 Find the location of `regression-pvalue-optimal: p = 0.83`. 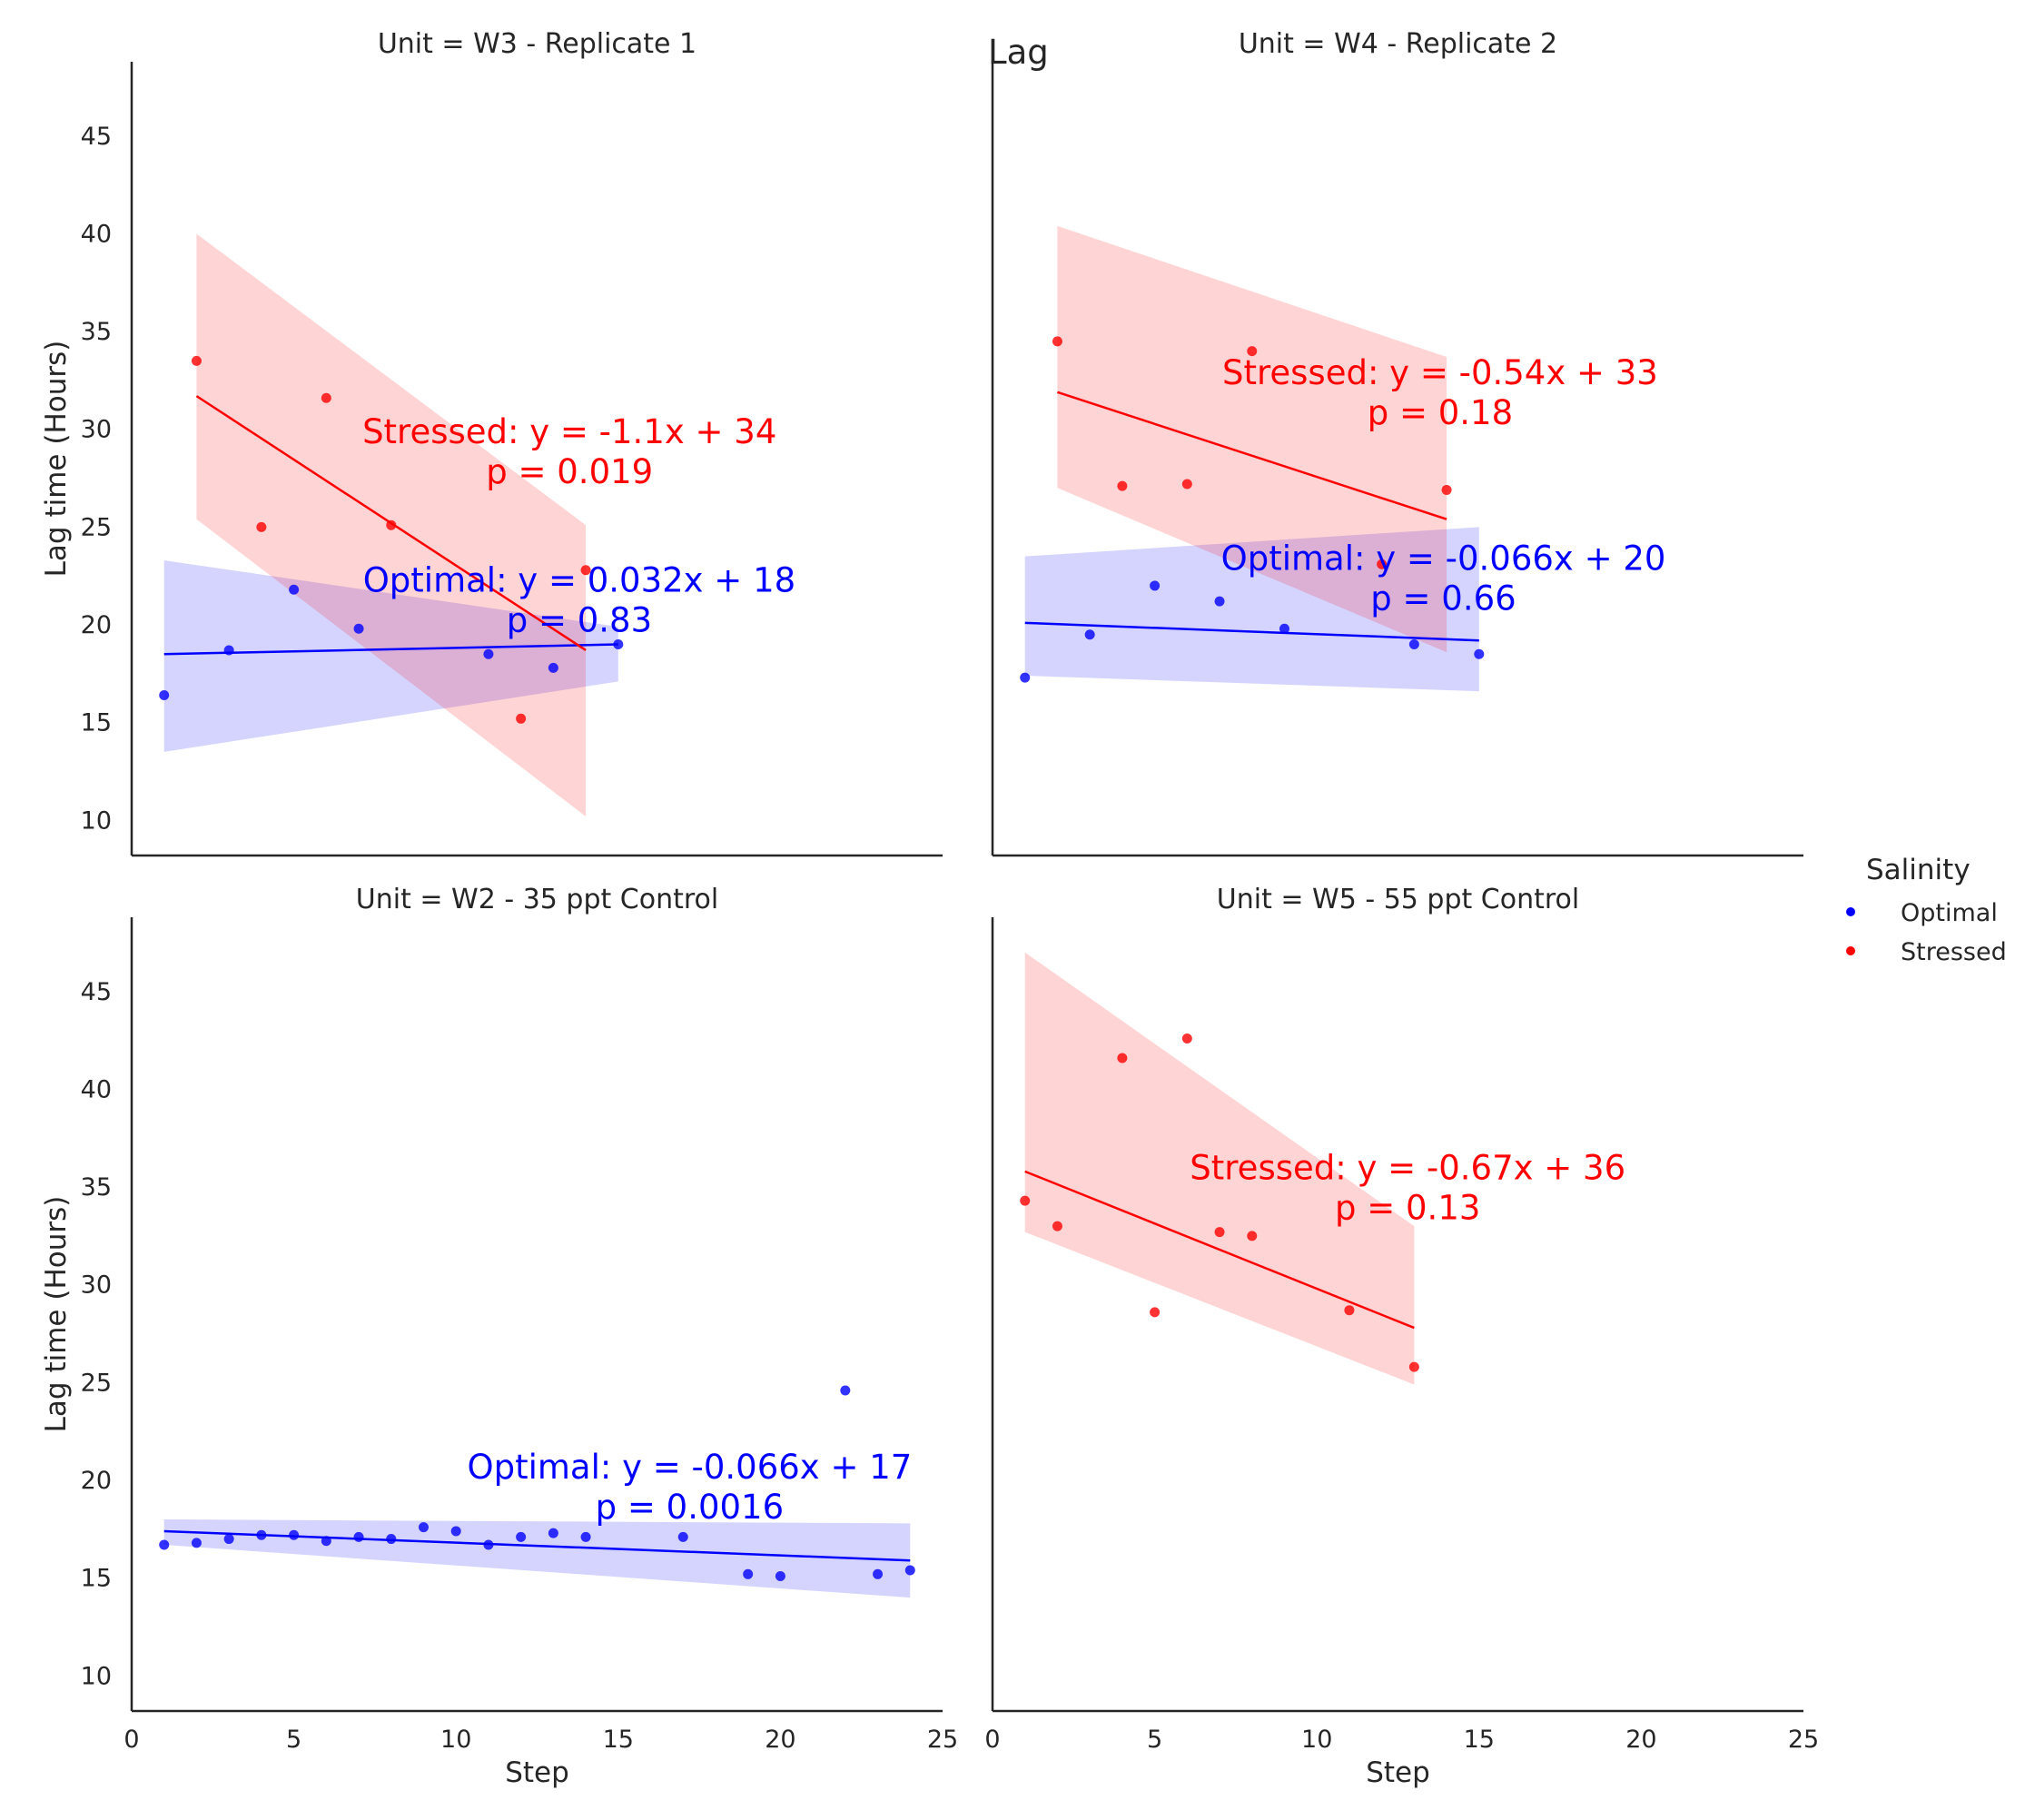

regression-pvalue-optimal: p = 0.83 is located at coordinates (579, 619).